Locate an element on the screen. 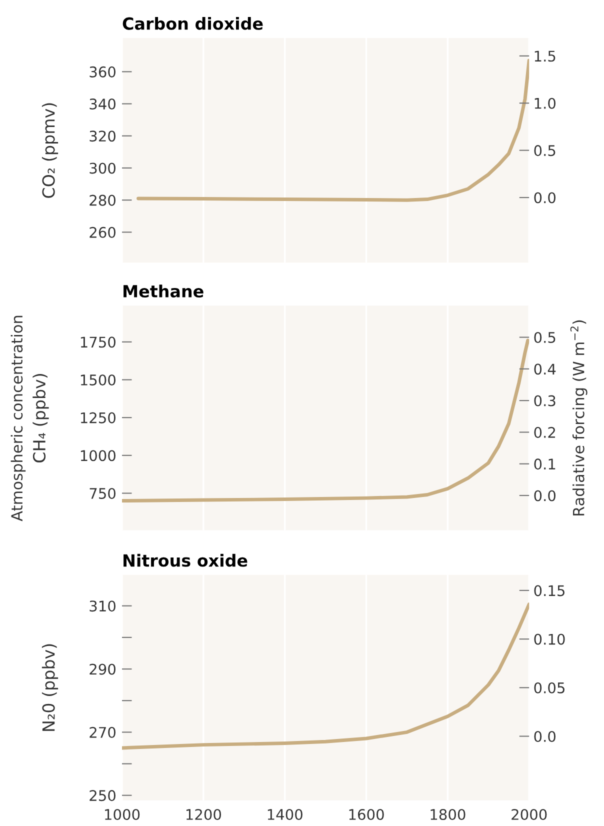 Image resolution: width=604 pixels, height=826 pixels. x-tick-label: 1800 is located at coordinates (448, 814).